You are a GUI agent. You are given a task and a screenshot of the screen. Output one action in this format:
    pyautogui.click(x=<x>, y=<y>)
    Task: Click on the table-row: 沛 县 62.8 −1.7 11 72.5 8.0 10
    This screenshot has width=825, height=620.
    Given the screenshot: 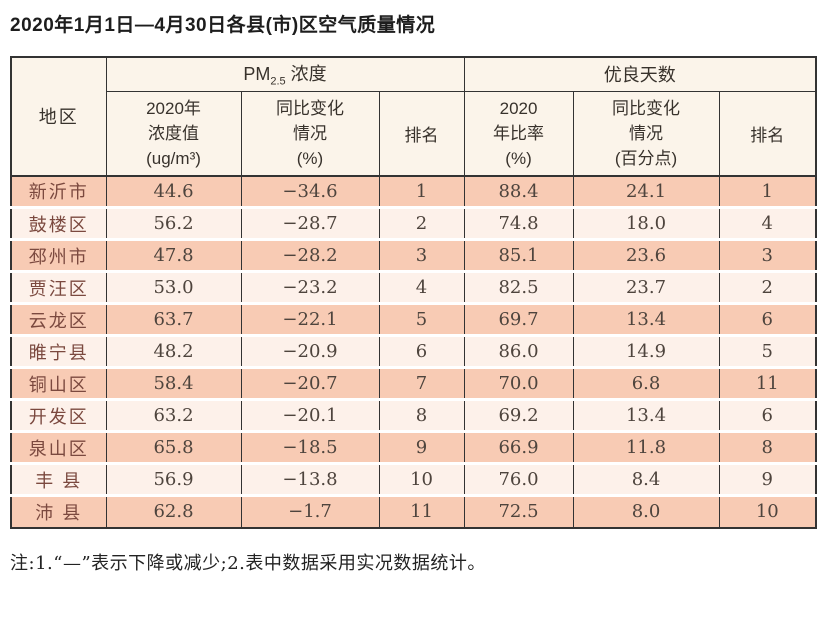 What is the action you would take?
    pyautogui.click(x=414, y=511)
    